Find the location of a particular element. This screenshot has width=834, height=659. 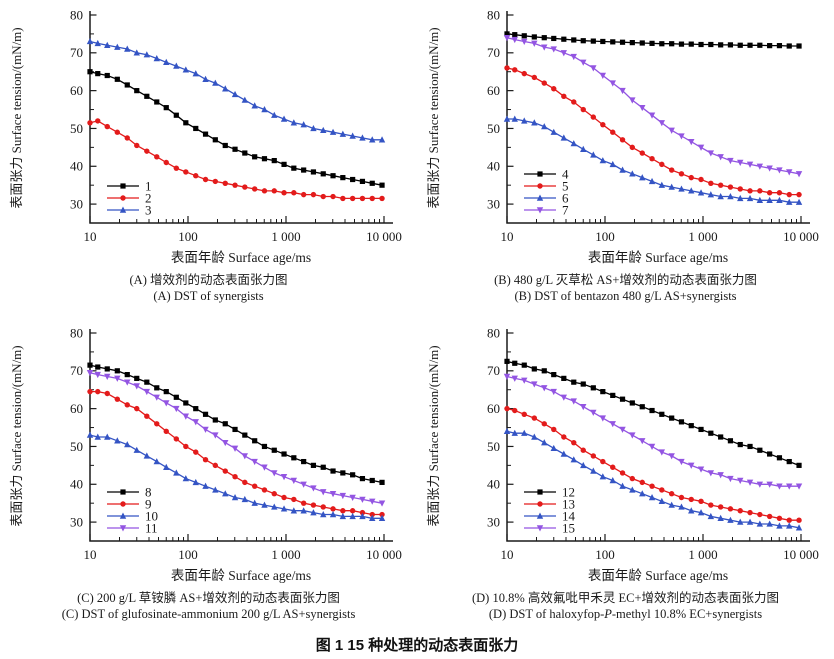

series-11-line is located at coordinates (236, 438).